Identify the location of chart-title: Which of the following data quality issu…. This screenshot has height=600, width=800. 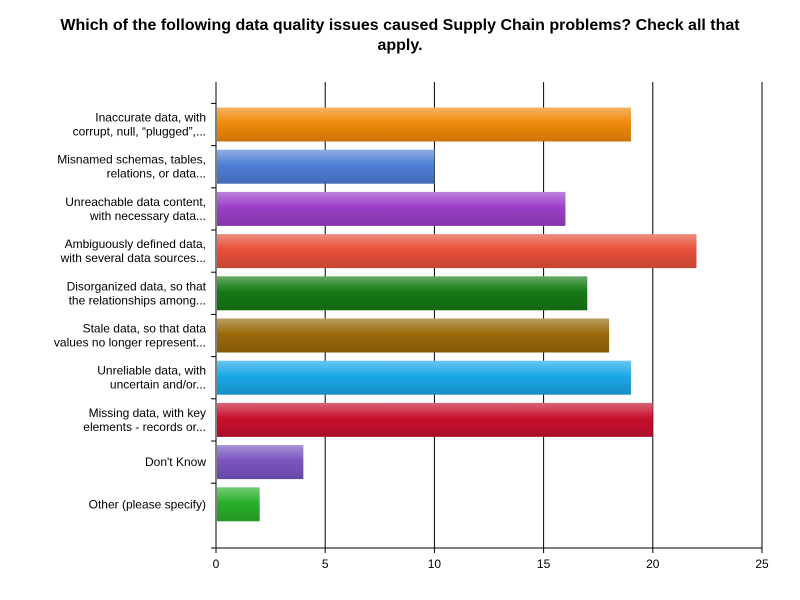
(400, 35).